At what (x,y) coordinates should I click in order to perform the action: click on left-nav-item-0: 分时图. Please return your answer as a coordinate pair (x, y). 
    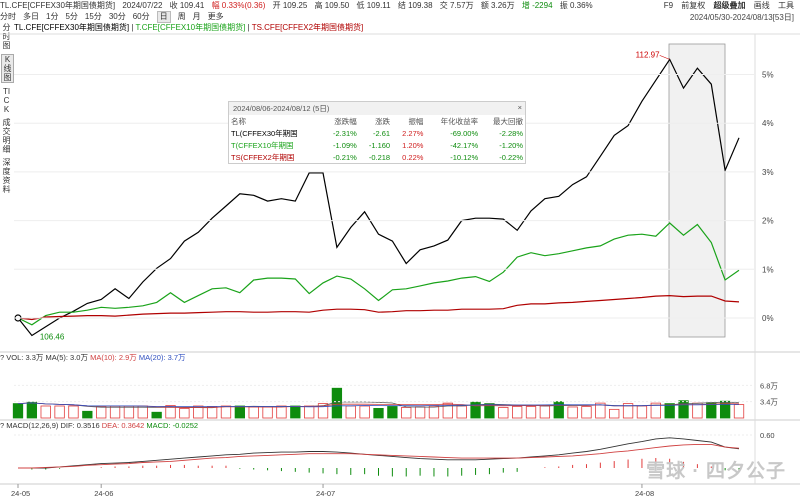
    Looking at the image, I should click on (6, 36).